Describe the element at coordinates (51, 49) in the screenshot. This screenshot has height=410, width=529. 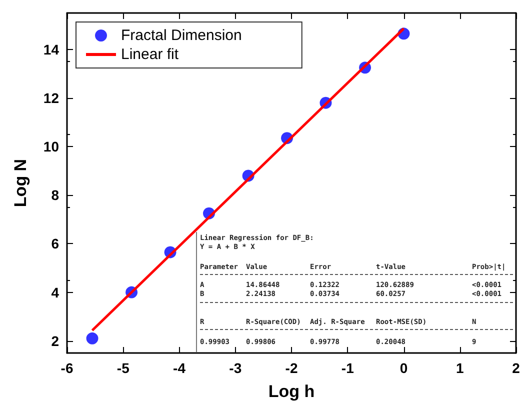
I see `y-tick-label: 14` at that location.